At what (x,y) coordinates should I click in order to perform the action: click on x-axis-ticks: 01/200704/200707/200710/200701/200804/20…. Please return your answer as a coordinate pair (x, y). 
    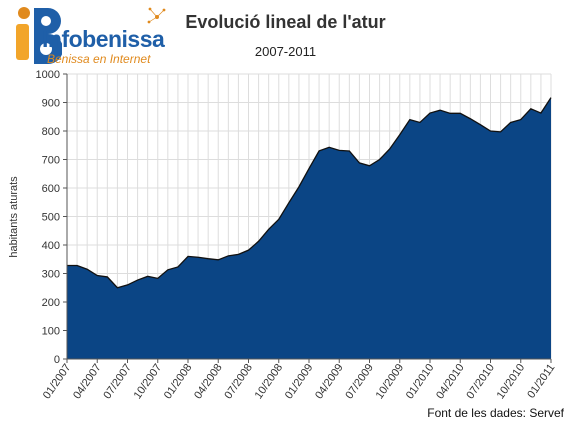
    Looking at the image, I should click on (299, 380).